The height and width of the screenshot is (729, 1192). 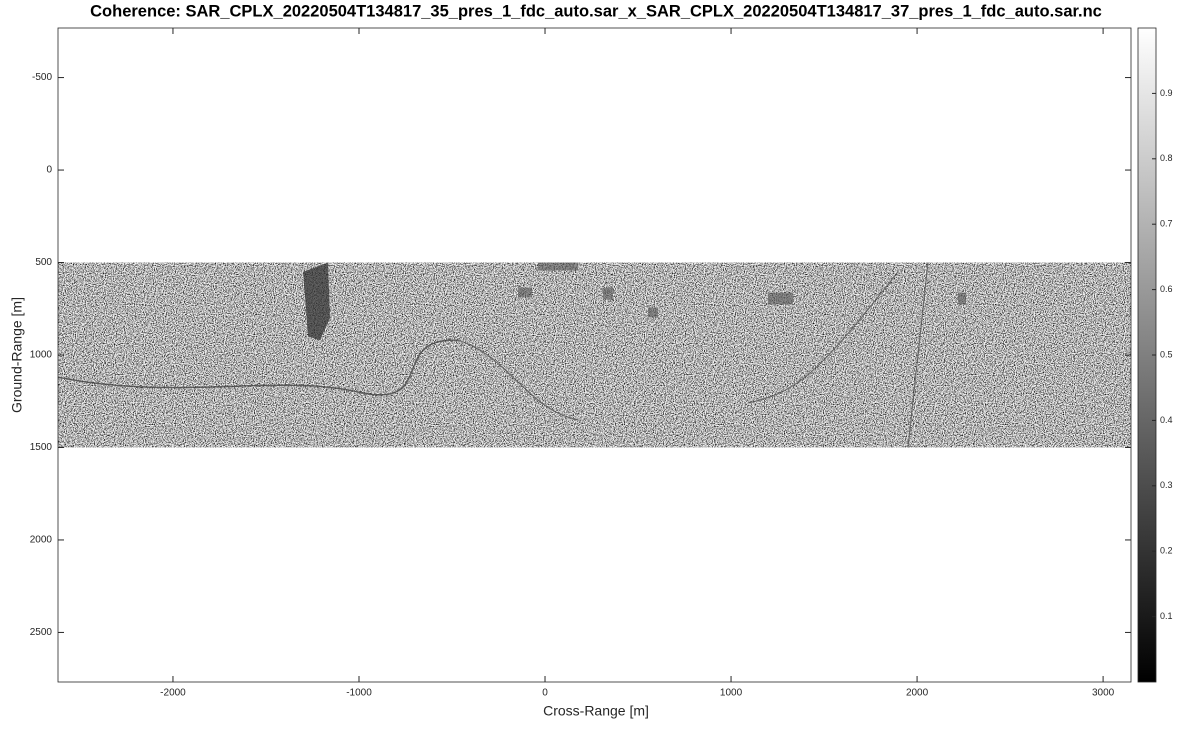 I want to click on colorbar-tick-label: 0.6, so click(x=1166, y=289).